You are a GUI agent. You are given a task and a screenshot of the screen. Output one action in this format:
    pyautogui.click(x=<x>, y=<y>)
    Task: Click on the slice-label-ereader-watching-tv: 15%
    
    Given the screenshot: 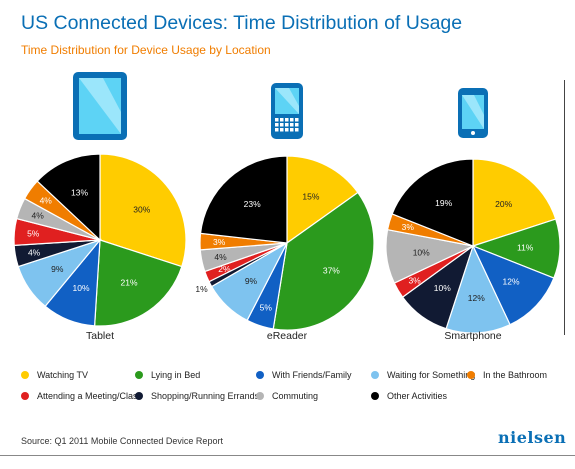 What is the action you would take?
    pyautogui.click(x=310, y=197)
    